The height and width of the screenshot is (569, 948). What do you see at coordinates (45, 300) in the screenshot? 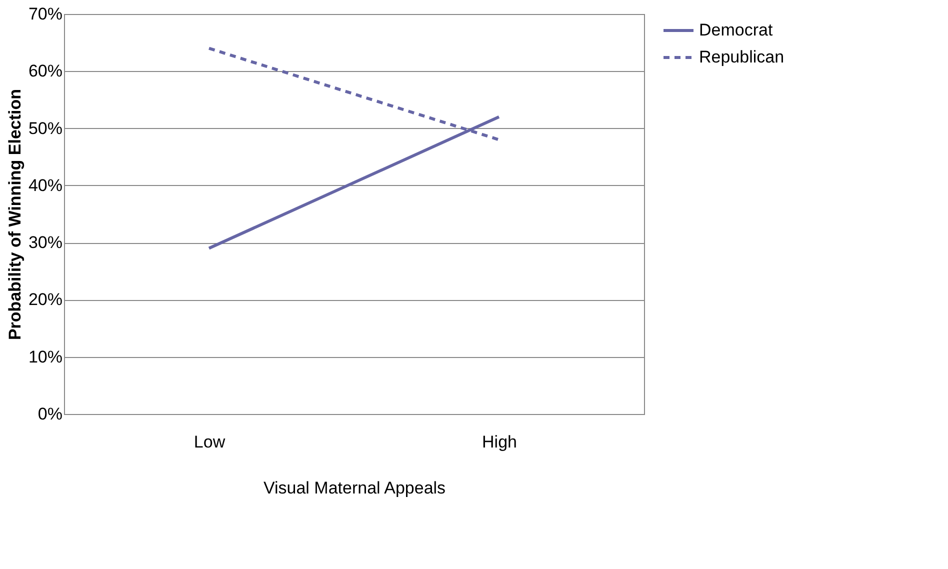
I see `y-tick-label: 20%` at bounding box center [45, 300].